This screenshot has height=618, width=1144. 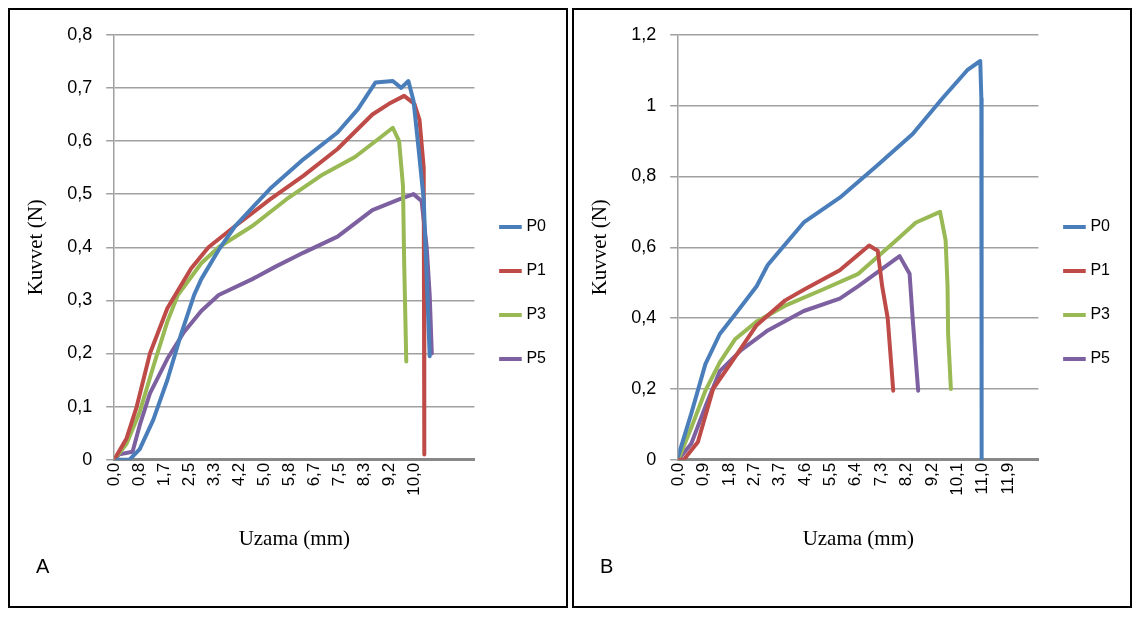 What do you see at coordinates (263, 474) in the screenshot?
I see `x-tick-label: 5,0` at bounding box center [263, 474].